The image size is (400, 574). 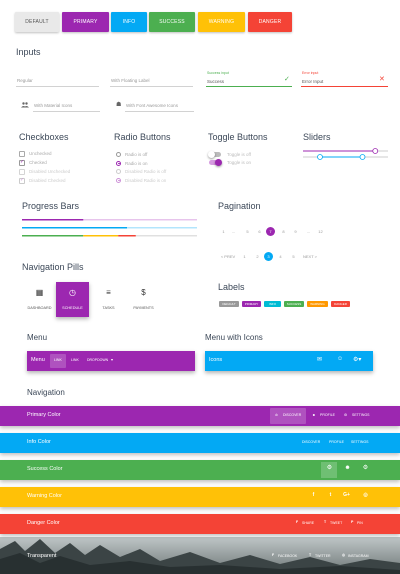 What do you see at coordinates (43, 523) in the screenshot?
I see `navbar-brand: Danger Color` at bounding box center [43, 523].